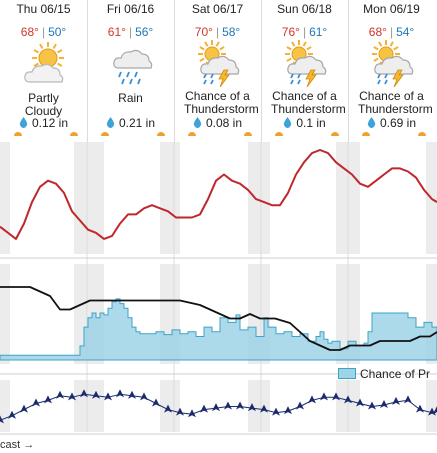  Describe the element at coordinates (405, 32) in the screenshot. I see `low-temp: 54°` at that location.